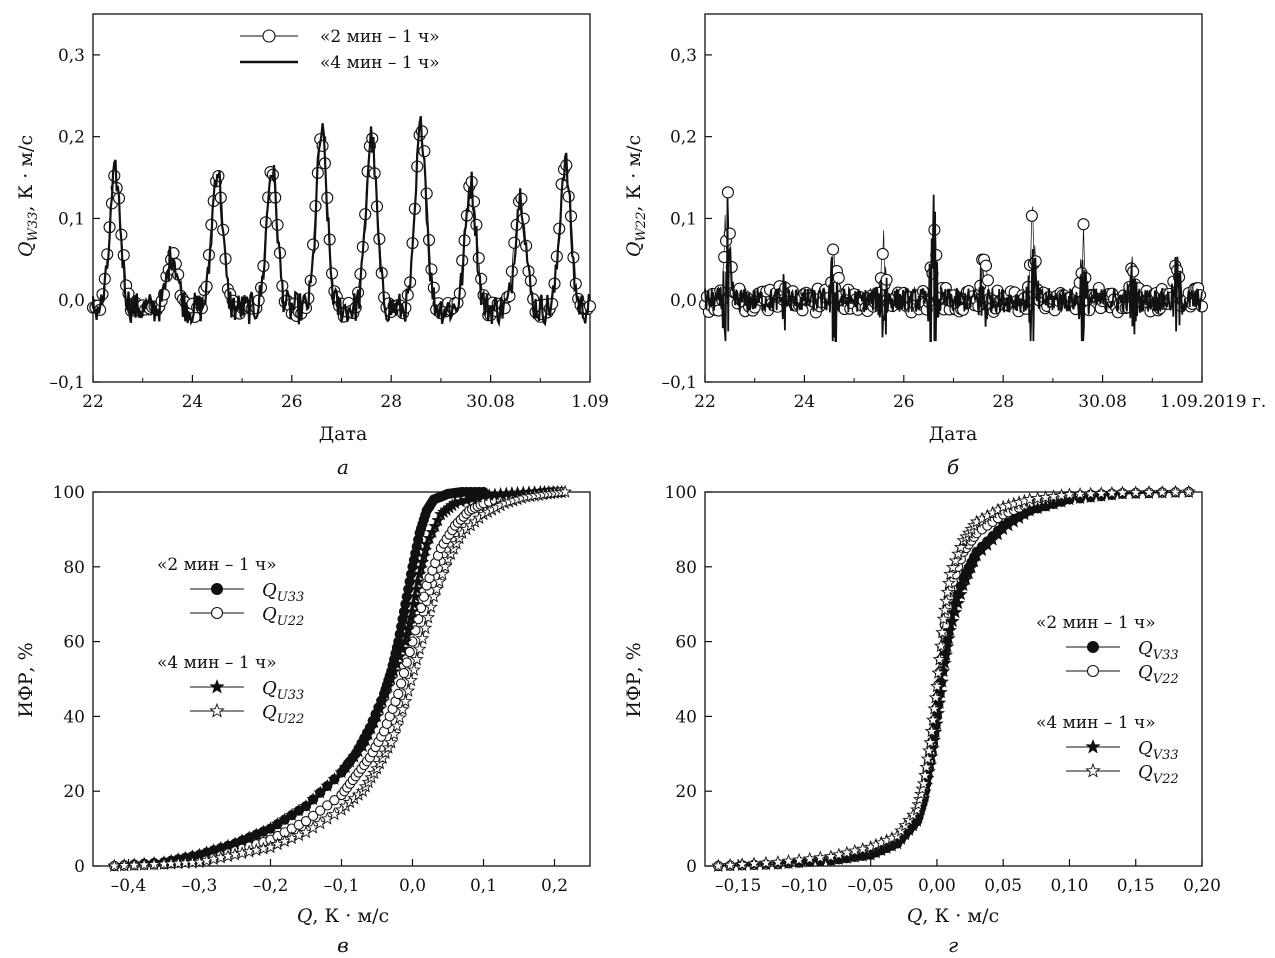  What do you see at coordinates (490, 402) in the screenshot?
I see `panel-a-xtick-label: 30.08` at bounding box center [490, 402].